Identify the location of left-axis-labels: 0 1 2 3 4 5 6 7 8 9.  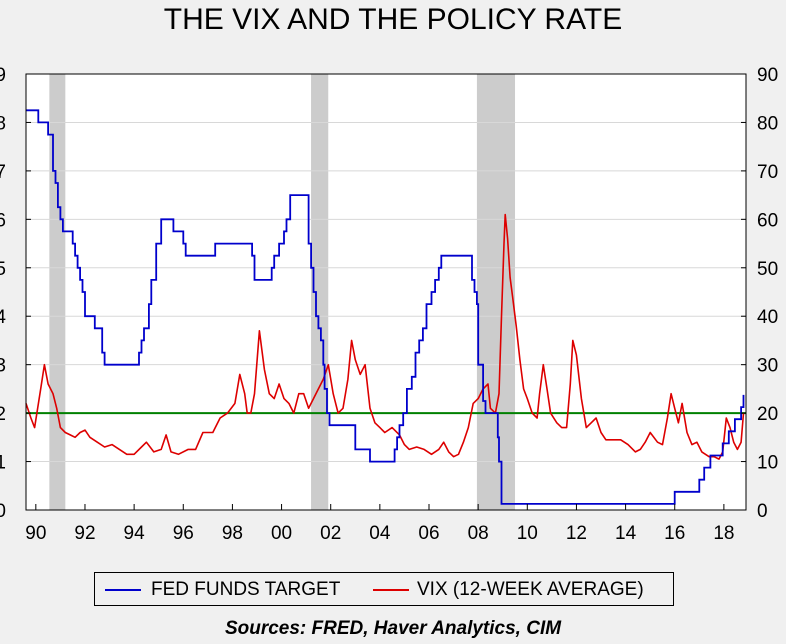
(3, 293).